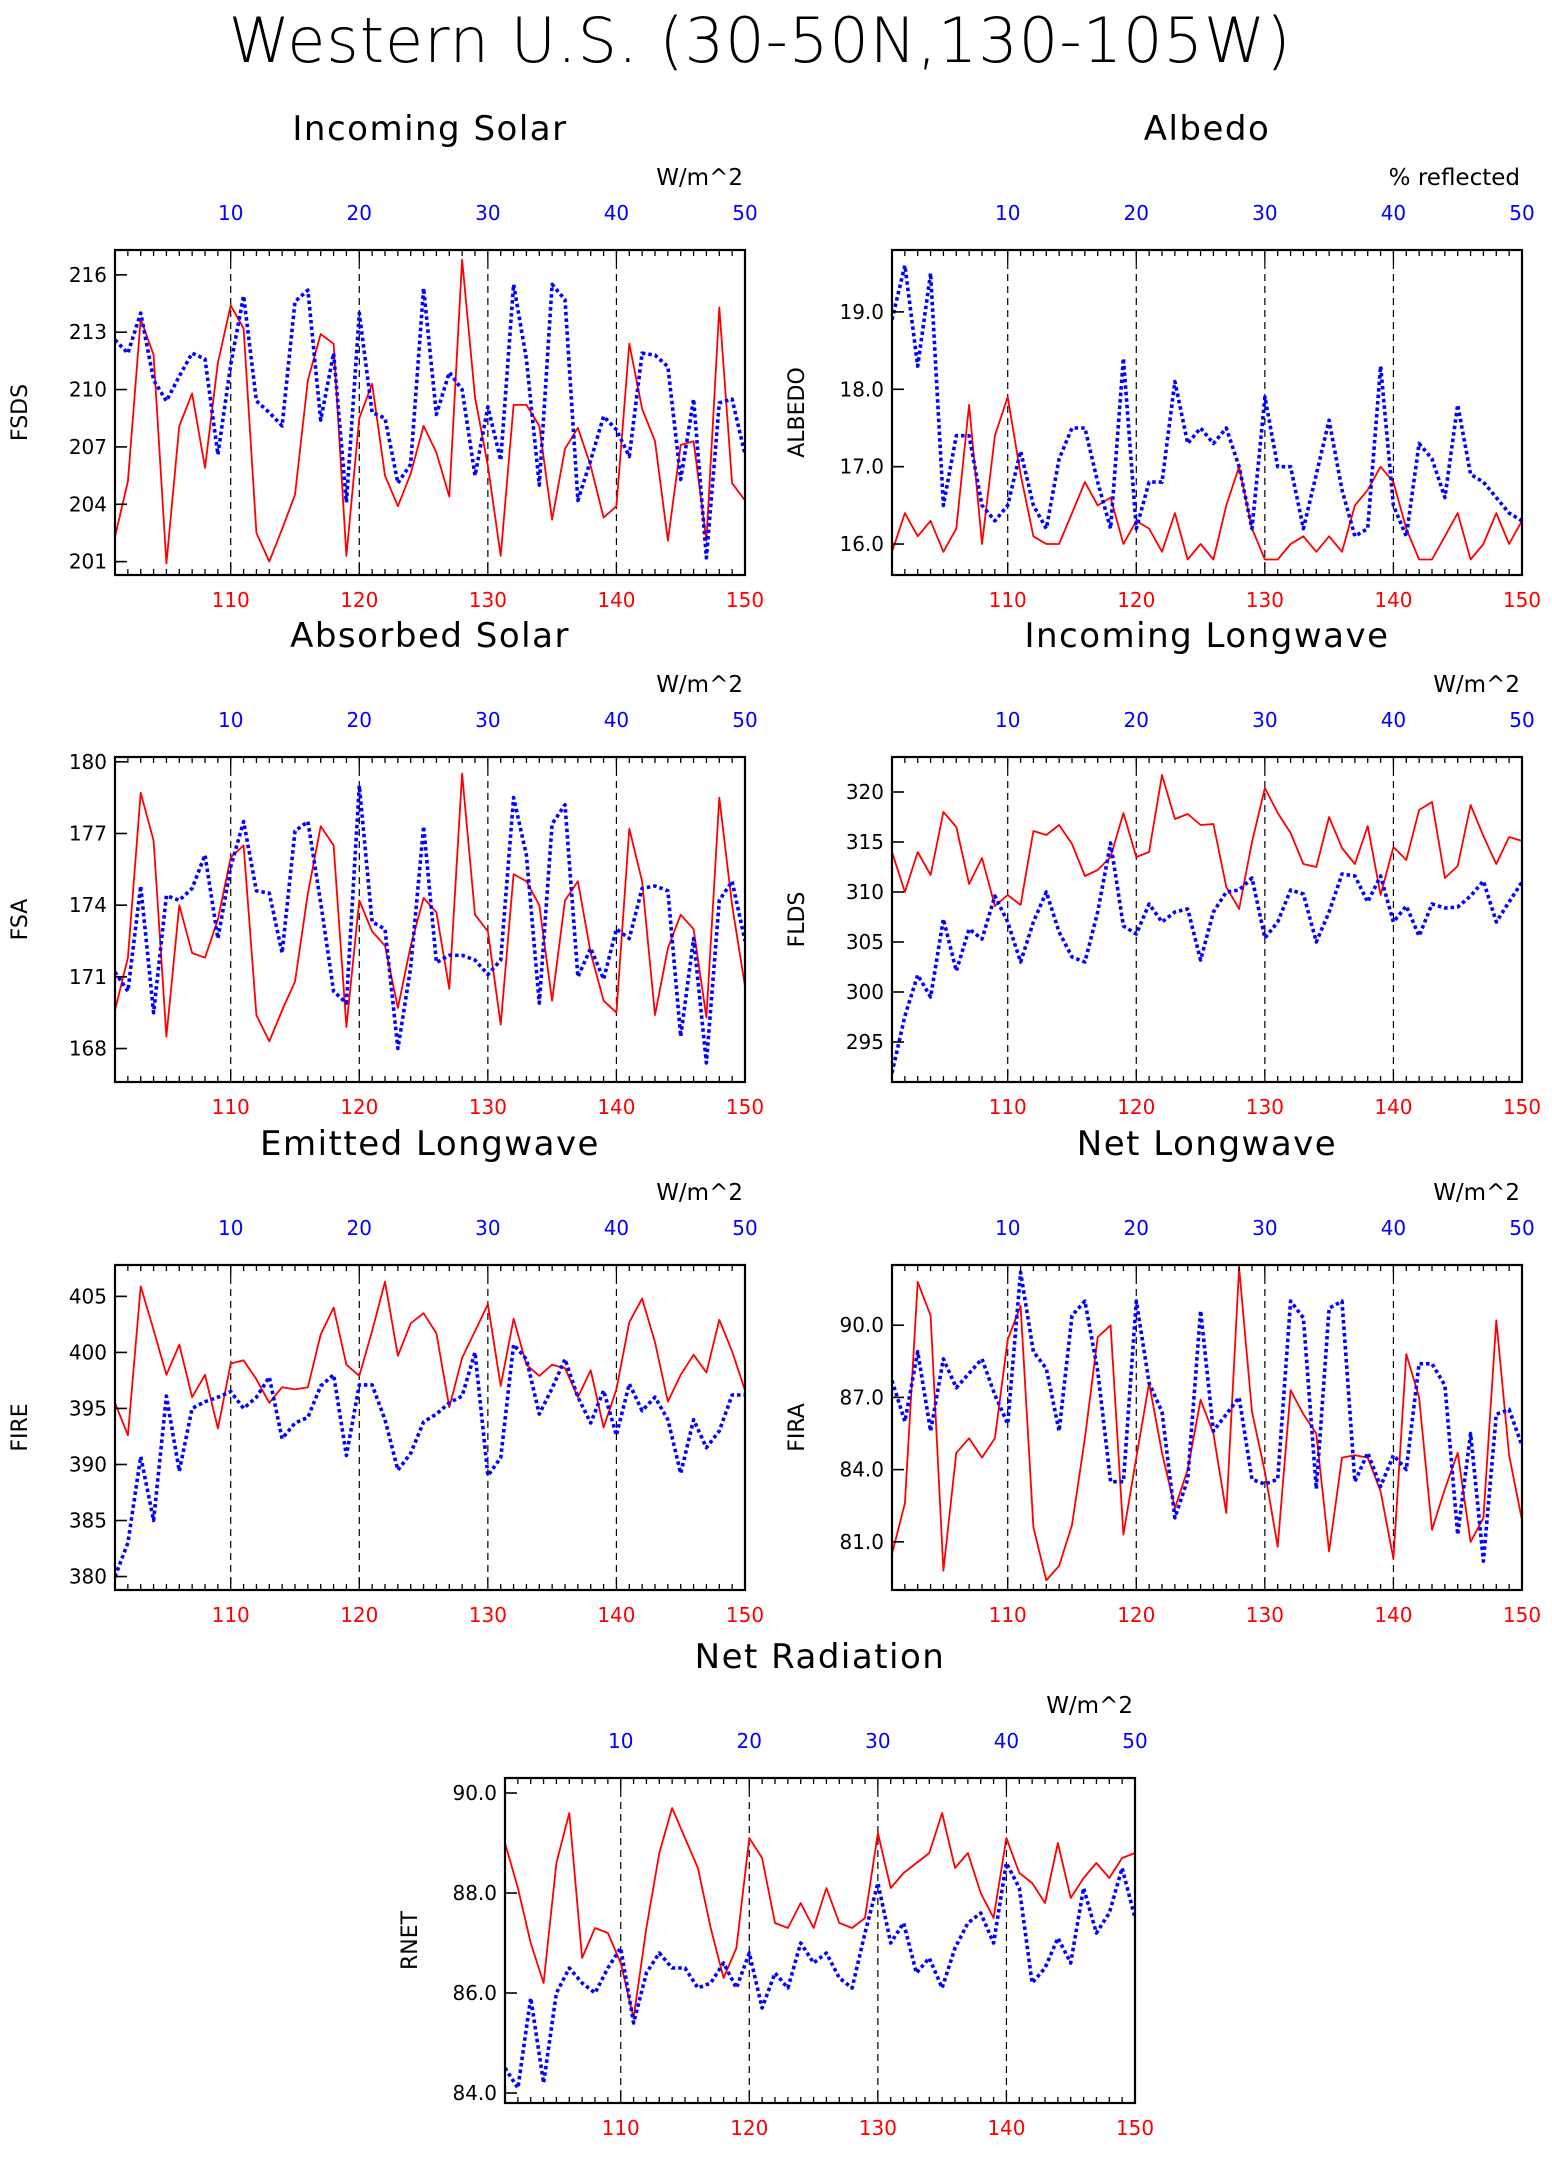  I want to click on y-tick-label: 17.0, so click(861, 467).